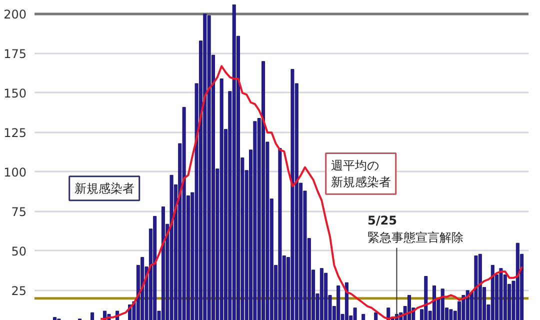 Image resolution: width=540 pixels, height=320 pixels. What do you see at coordinates (15, 93) in the screenshot?
I see `y-tick-label: 150` at bounding box center [15, 93].